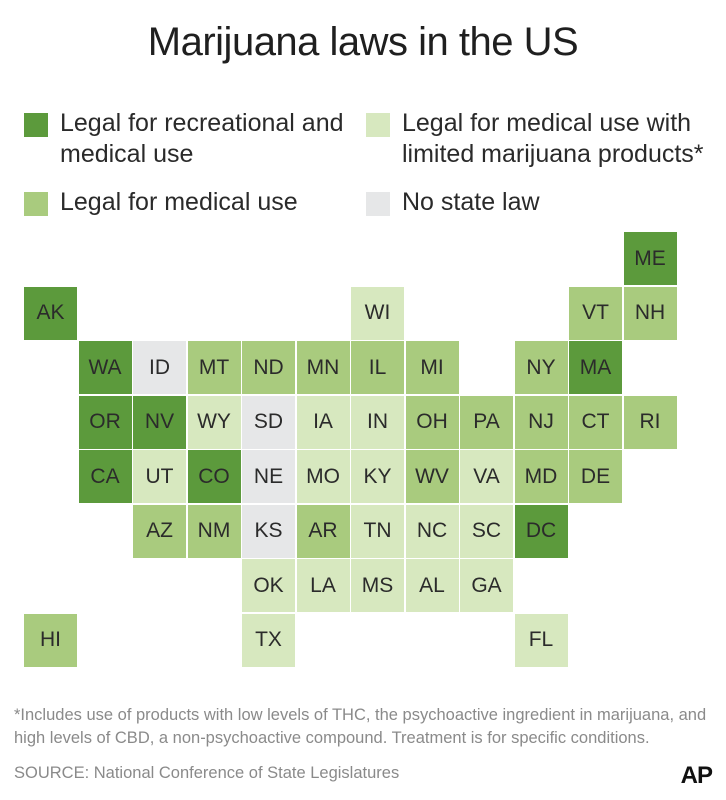 The height and width of the screenshot is (800, 726). Describe the element at coordinates (105, 476) in the screenshot. I see `state-tile-ca: CA` at that location.